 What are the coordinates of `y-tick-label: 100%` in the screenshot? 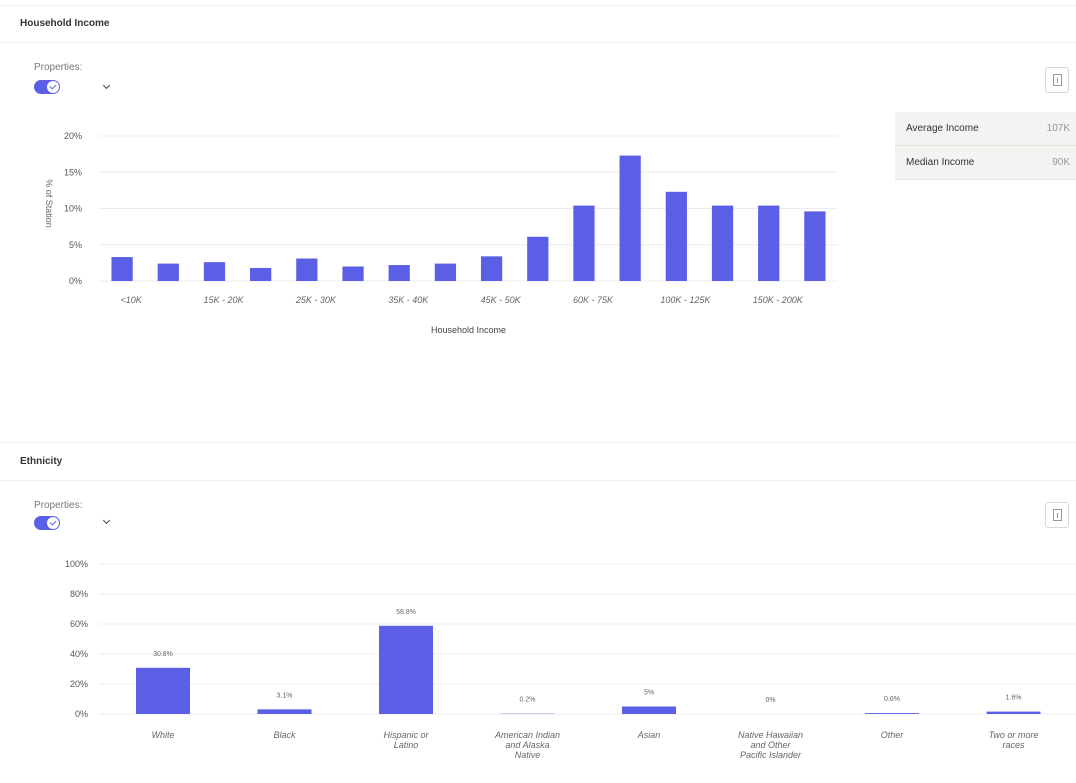 It's located at (76, 564).